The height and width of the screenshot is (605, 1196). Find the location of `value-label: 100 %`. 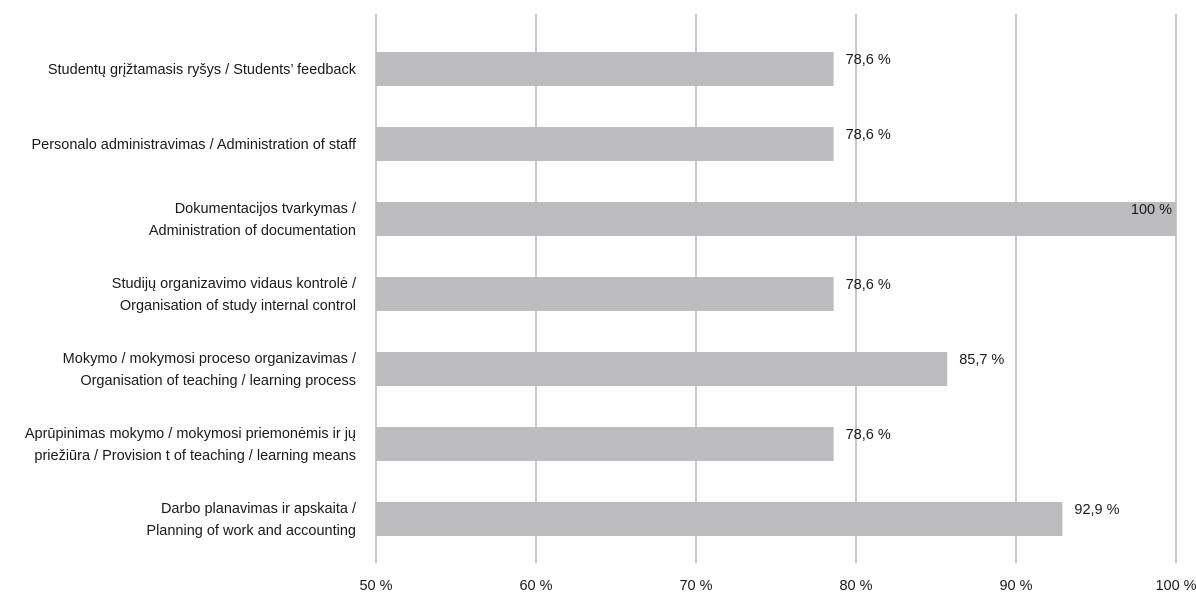

value-label: 100 % is located at coordinates (1151, 210).